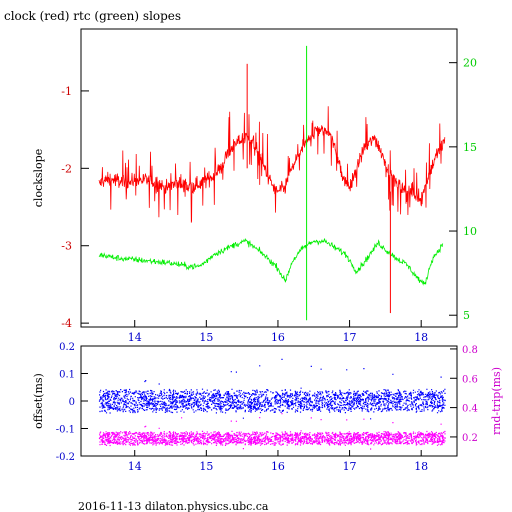 The height and width of the screenshot is (512, 512). Describe the element at coordinates (421, 337) in the screenshot. I see `slopes-x-tick-label: 18` at that location.